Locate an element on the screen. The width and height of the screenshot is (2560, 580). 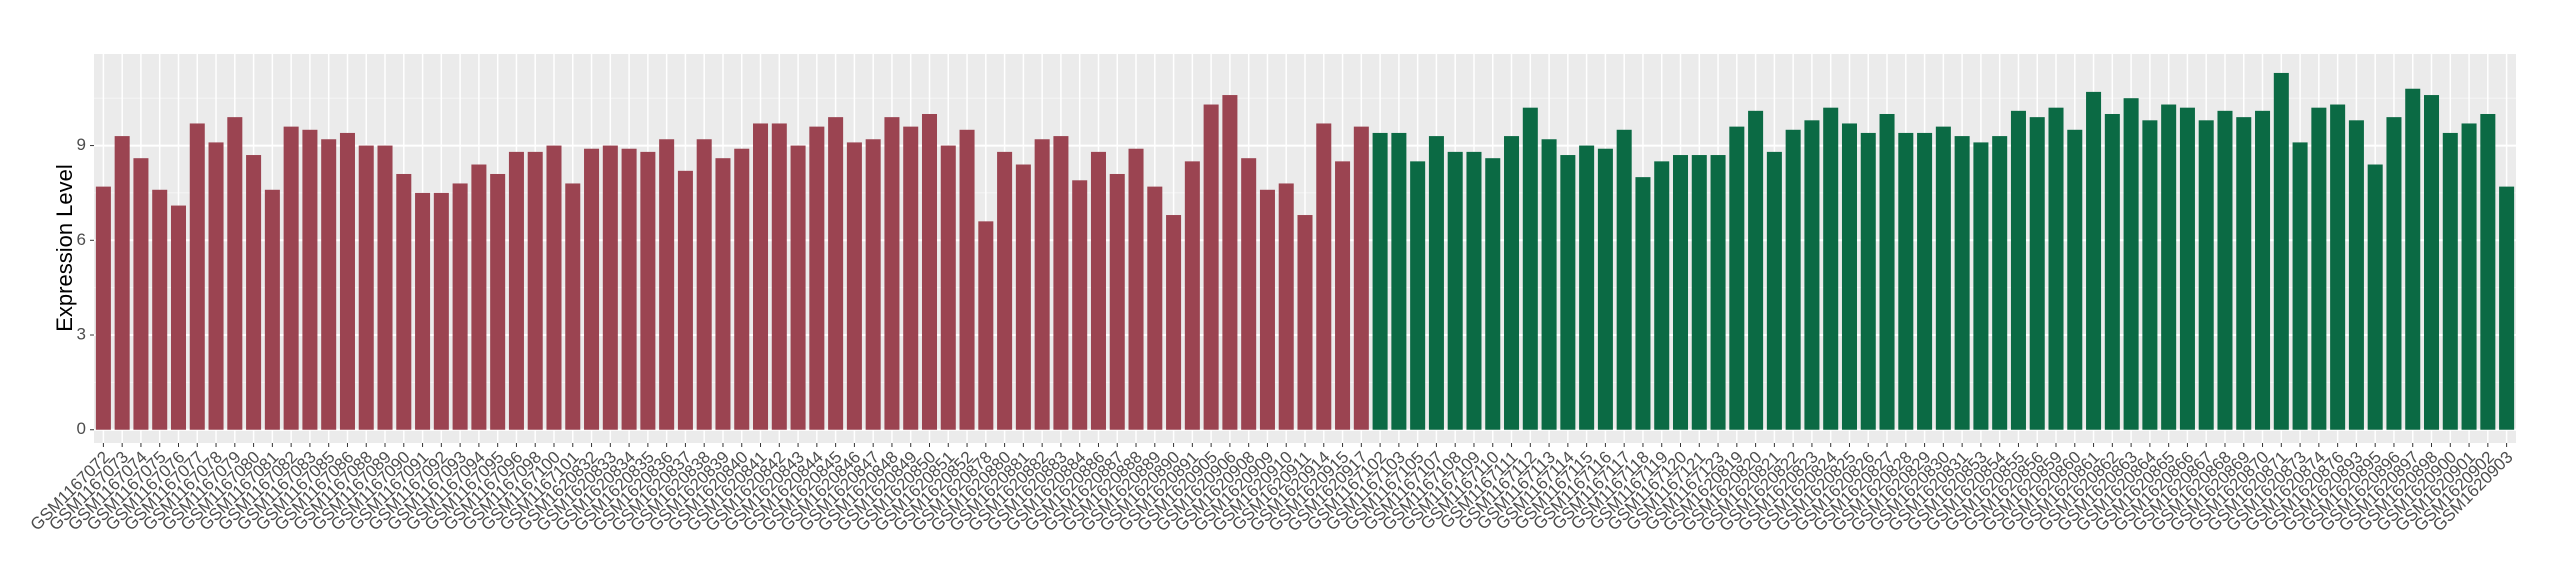
y-tick-label: 9 is located at coordinates (81, 144).